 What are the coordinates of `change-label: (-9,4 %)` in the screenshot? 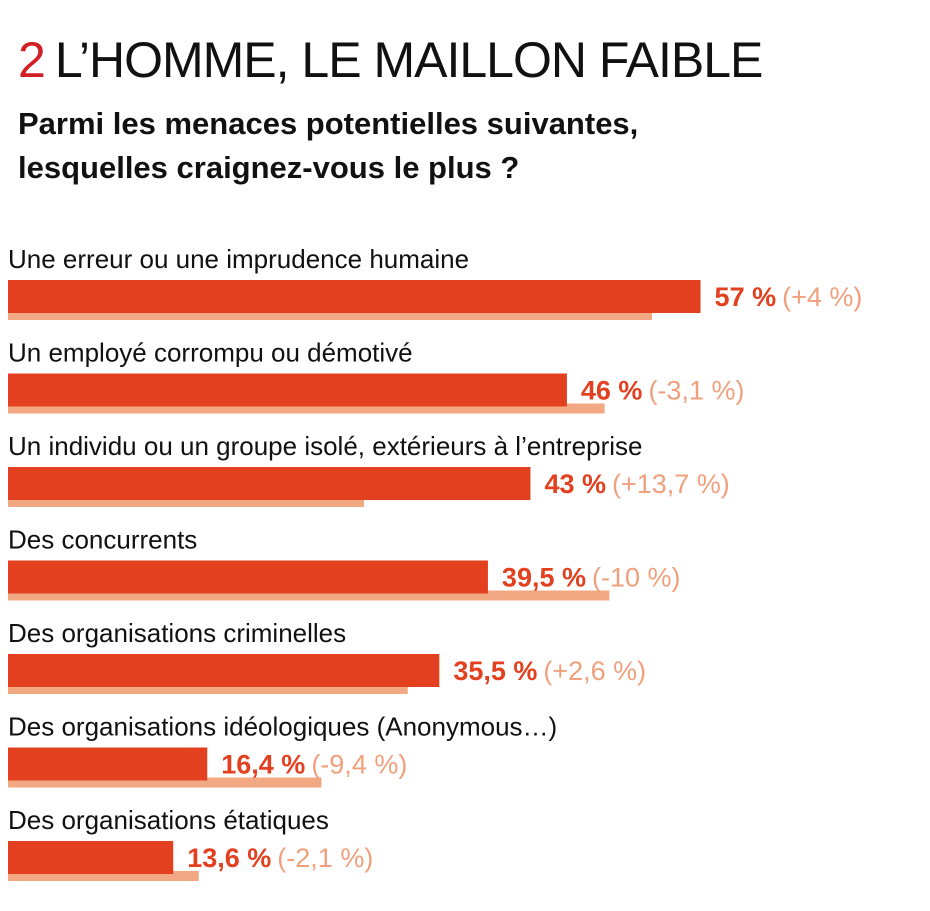 It's located at (359, 765).